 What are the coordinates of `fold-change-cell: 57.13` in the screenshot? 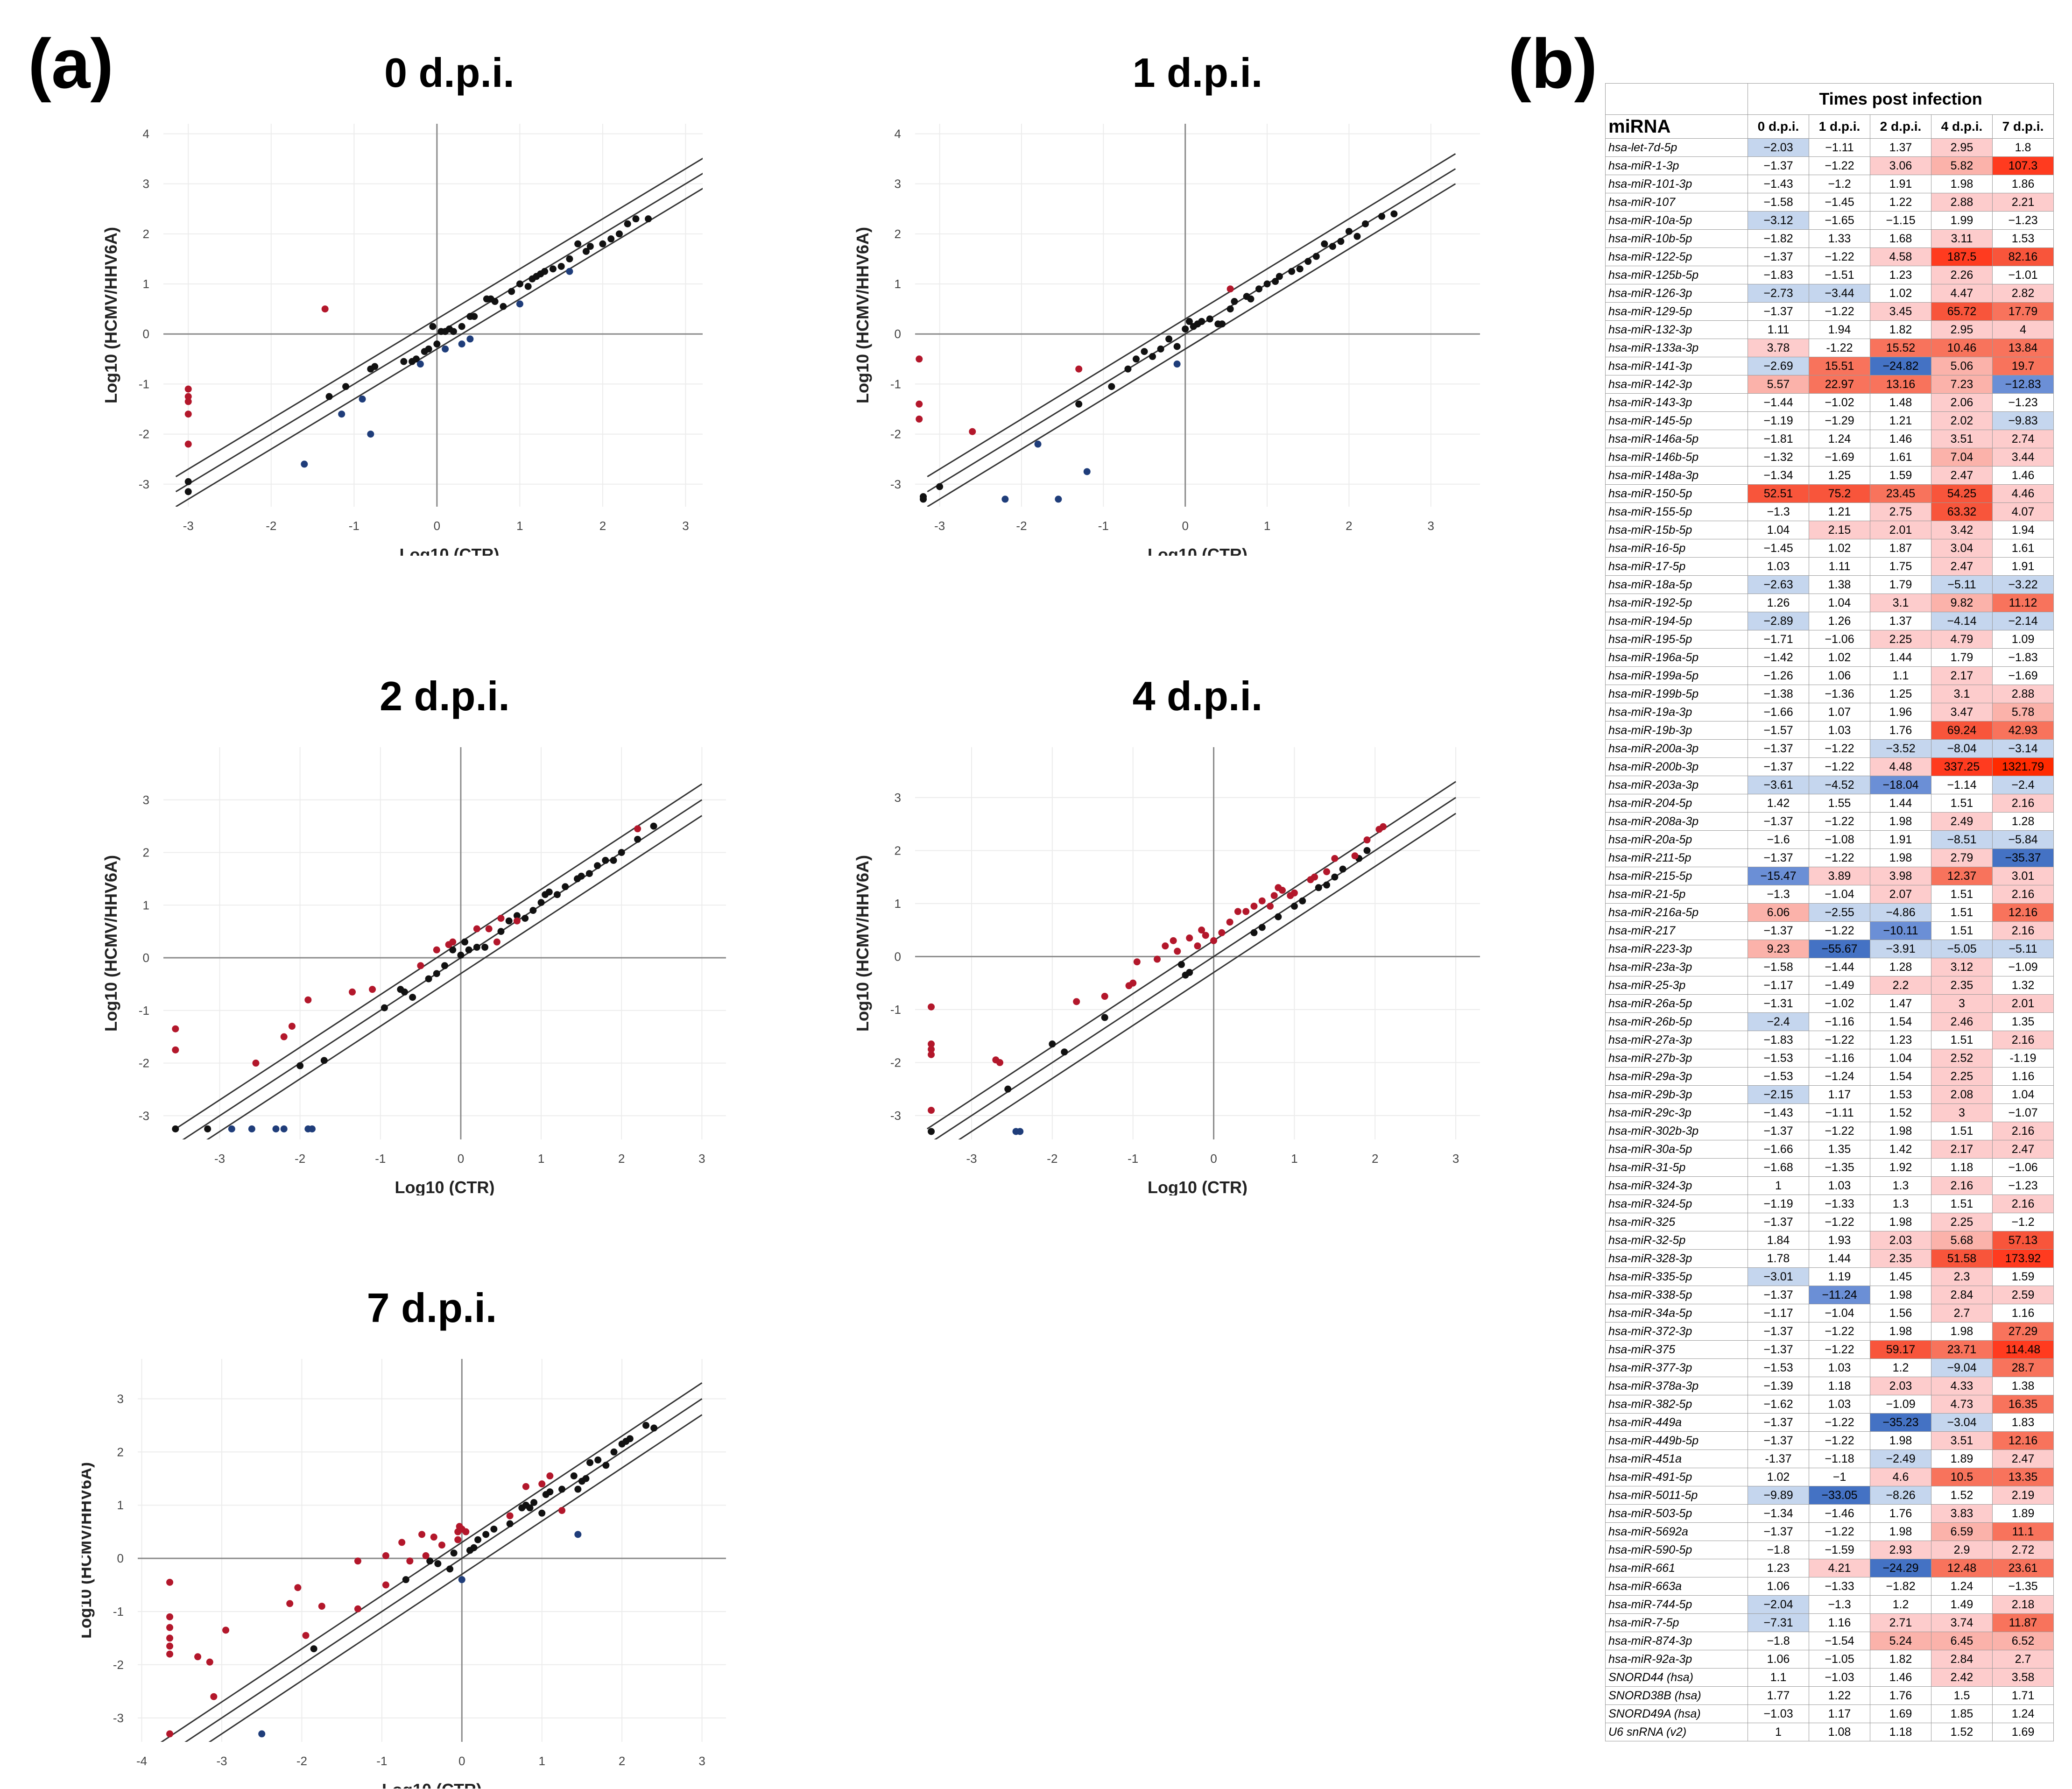 It's located at (2023, 1240).